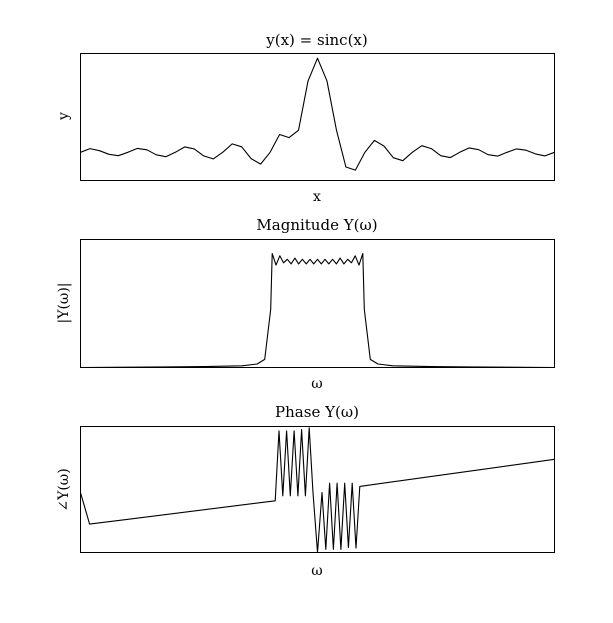 The image size is (613, 623). What do you see at coordinates (316, 384) in the screenshot?
I see `magnitude-x-axis-label: ω` at bounding box center [316, 384].